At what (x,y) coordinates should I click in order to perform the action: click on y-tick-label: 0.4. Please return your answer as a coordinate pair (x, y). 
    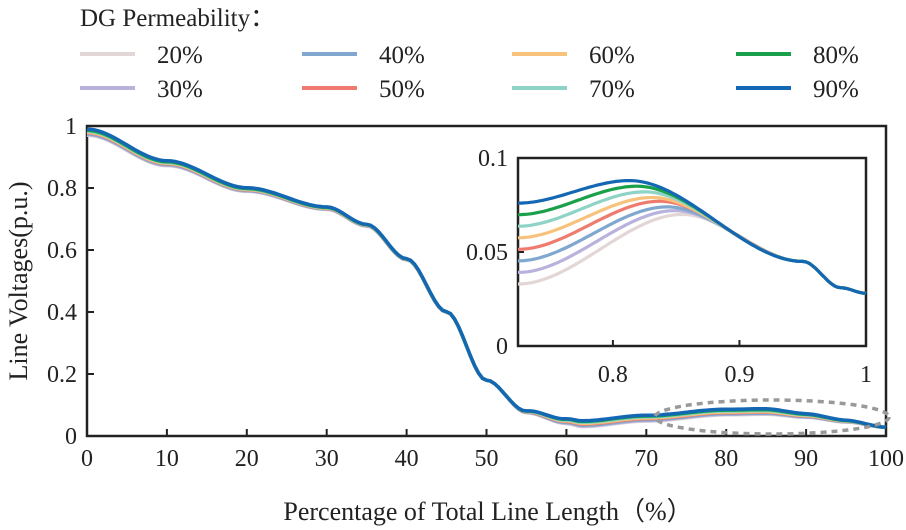
    Looking at the image, I should click on (62, 313).